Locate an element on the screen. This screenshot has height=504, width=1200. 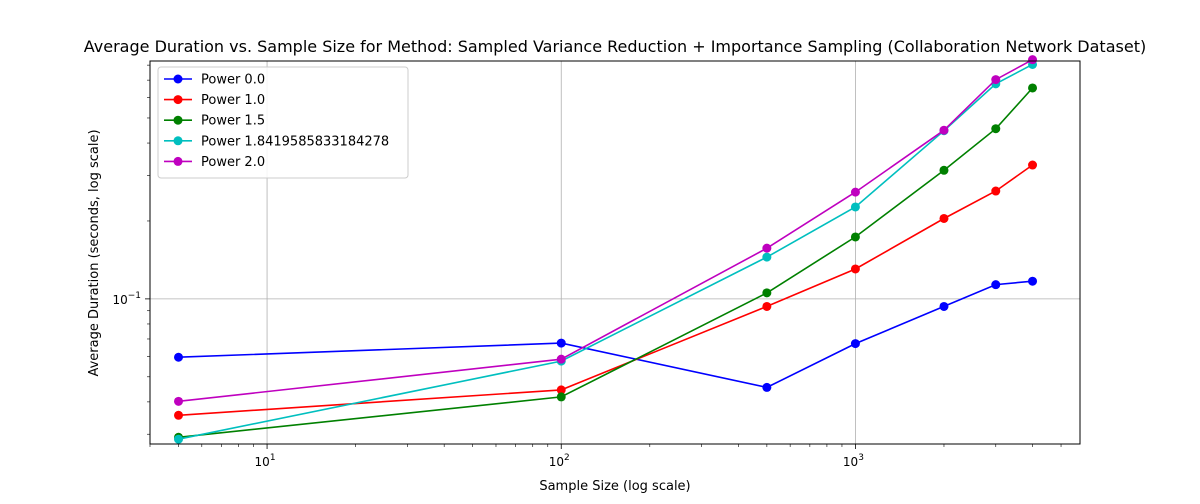
legend-label: Power 1.5 is located at coordinates (233, 121).